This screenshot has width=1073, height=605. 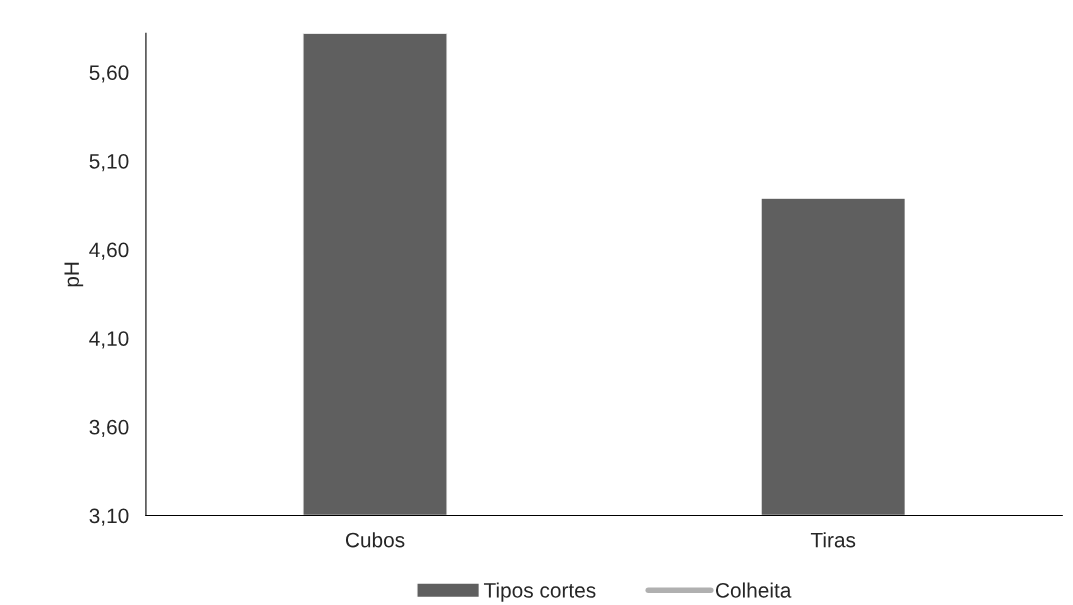 What do you see at coordinates (753, 590) in the screenshot?
I see `legend-label: Colheita` at bounding box center [753, 590].